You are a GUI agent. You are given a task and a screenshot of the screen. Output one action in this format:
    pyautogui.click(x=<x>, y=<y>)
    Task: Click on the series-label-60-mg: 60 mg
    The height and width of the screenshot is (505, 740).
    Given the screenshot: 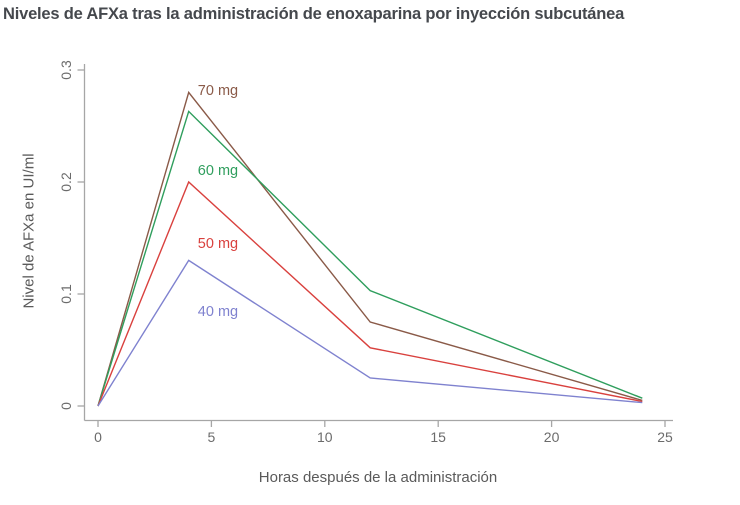 What is the action you would take?
    pyautogui.click(x=218, y=170)
    